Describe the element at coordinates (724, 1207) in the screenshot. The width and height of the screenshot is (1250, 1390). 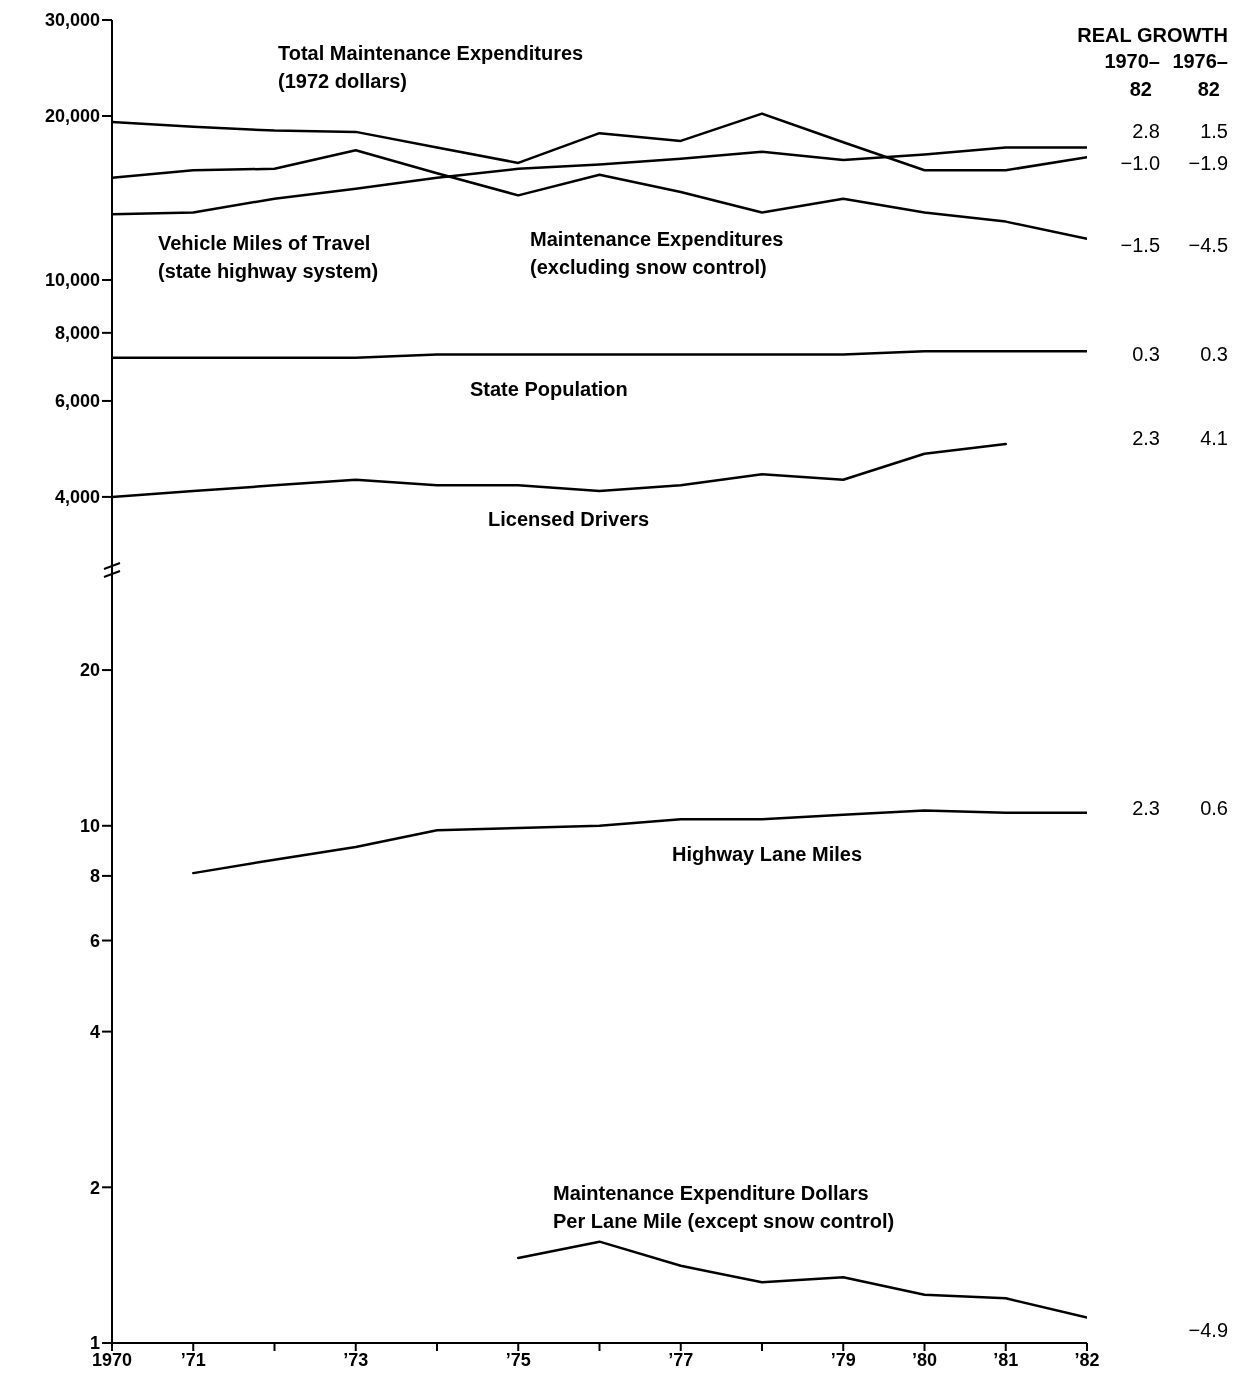
I see `series-label: Maintenance Expenditure Dollars Per Lane Mile (except snow control)` at that location.